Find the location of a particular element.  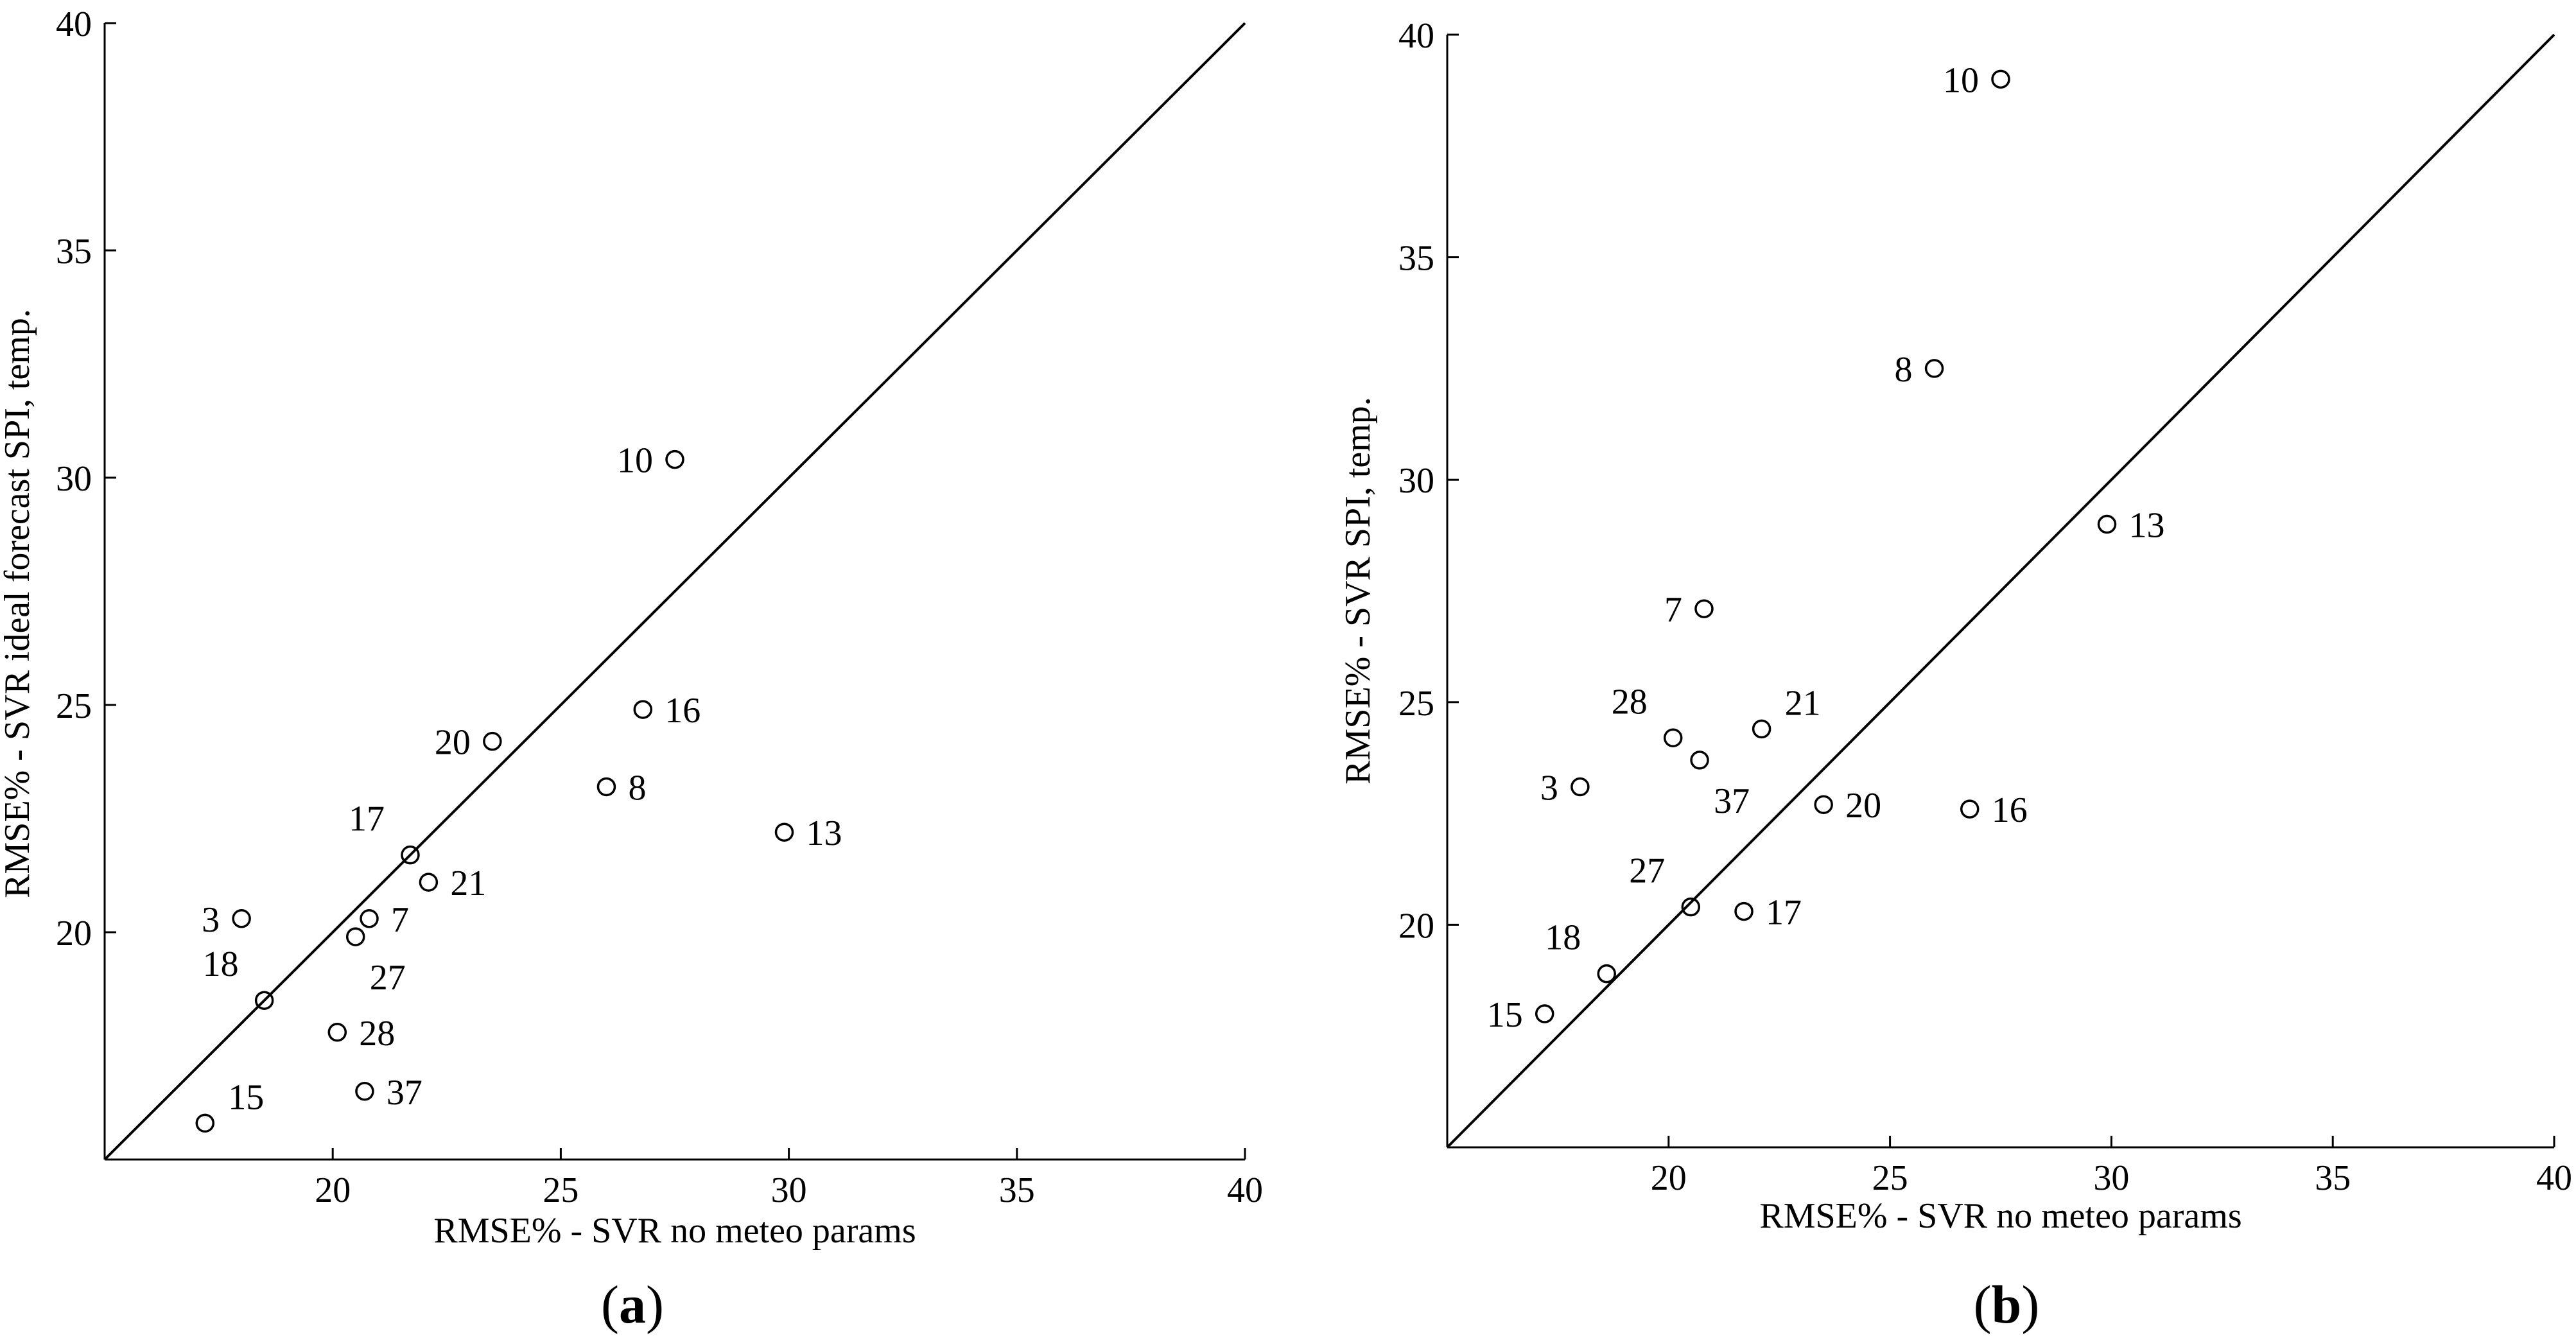

y-axis-label: RMSE% - SVR ideal forecast SPI, temp. is located at coordinates (18, 603).